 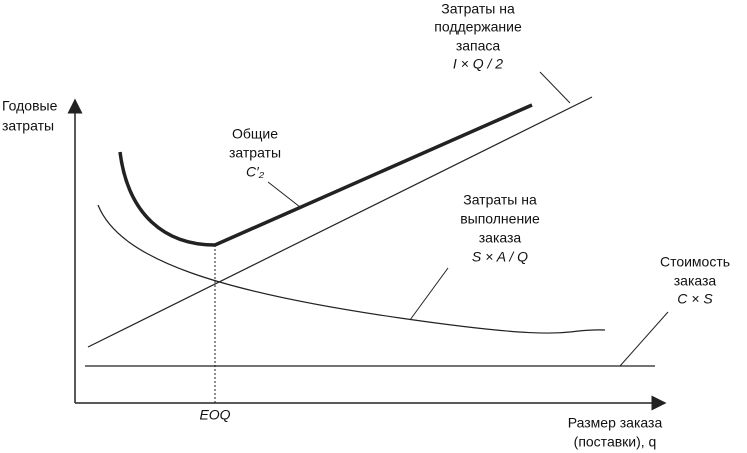 I want to click on formula: I × Q / 2, so click(x=478, y=64).